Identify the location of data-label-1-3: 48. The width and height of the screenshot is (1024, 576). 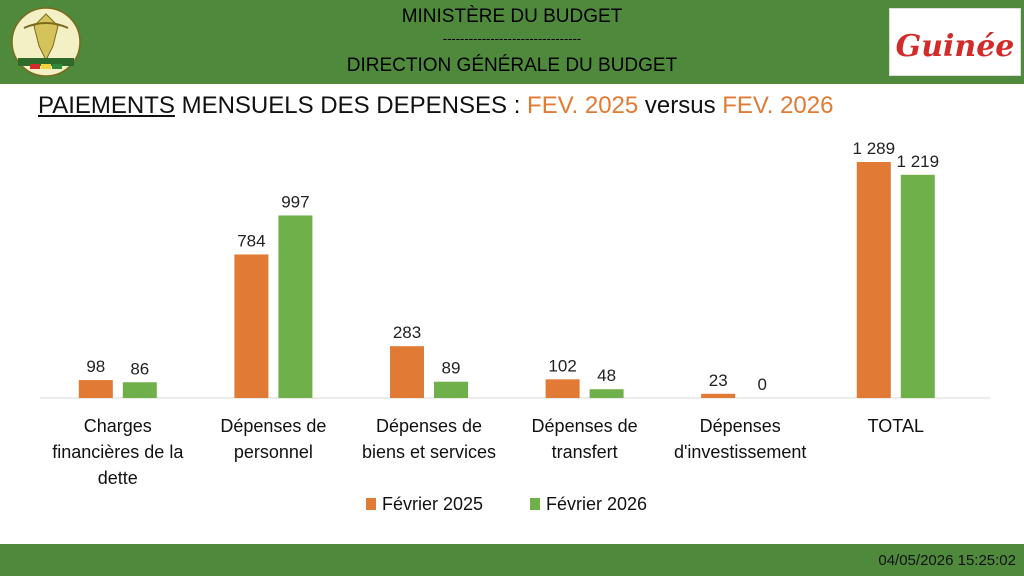
(606, 375).